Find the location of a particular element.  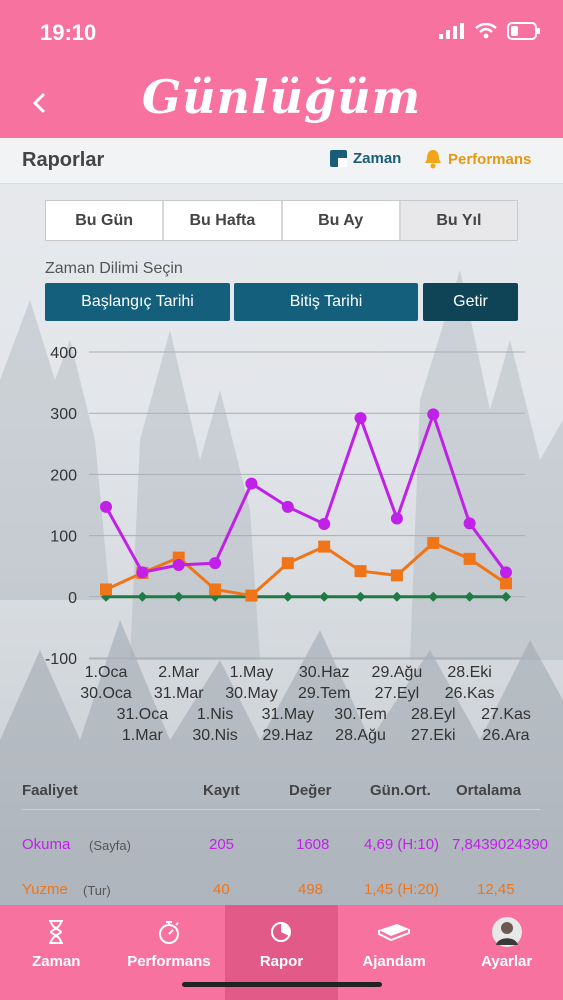

row-value: 1608 is located at coordinates (313, 844).